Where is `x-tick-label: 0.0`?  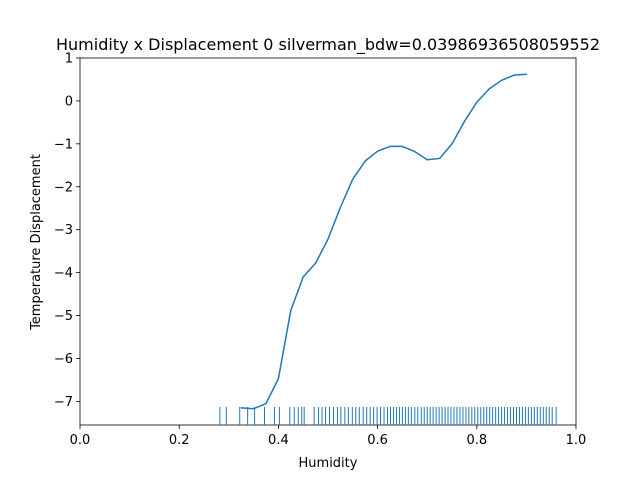
x-tick-label: 0.0 is located at coordinates (80, 440).